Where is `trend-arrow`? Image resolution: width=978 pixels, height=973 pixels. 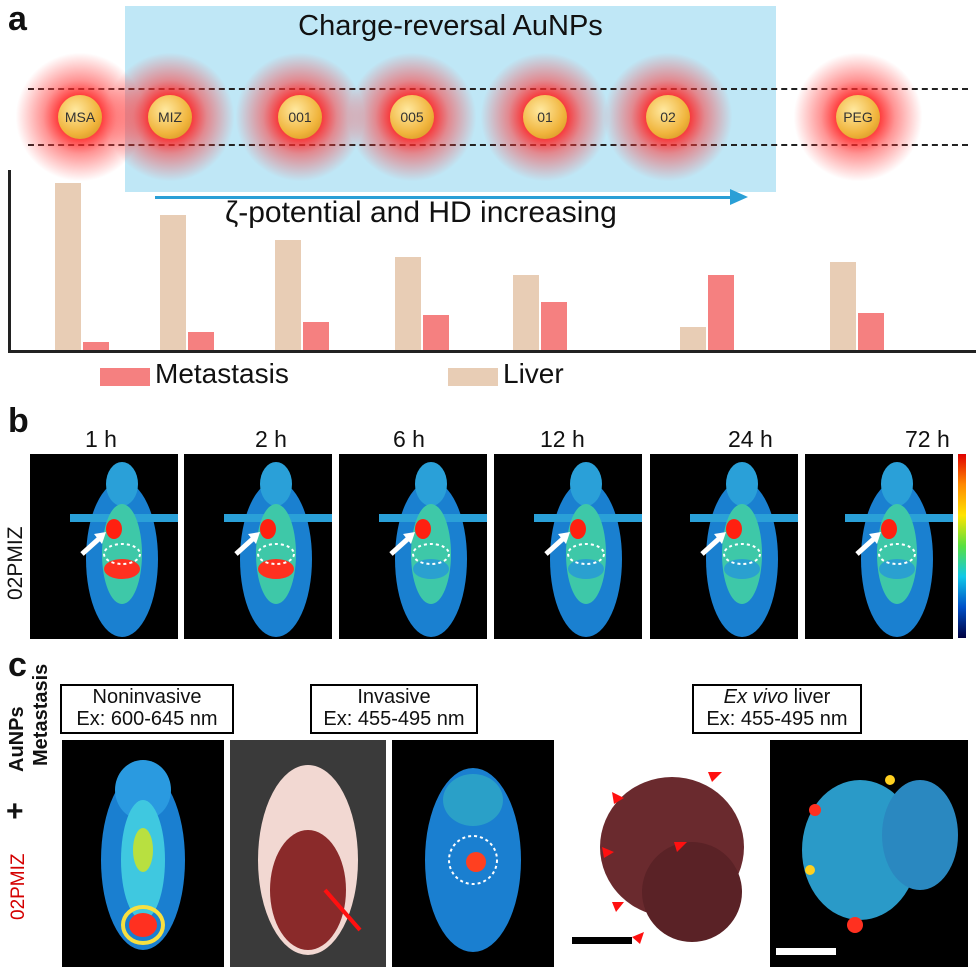 trend-arrow is located at coordinates (445, 197).